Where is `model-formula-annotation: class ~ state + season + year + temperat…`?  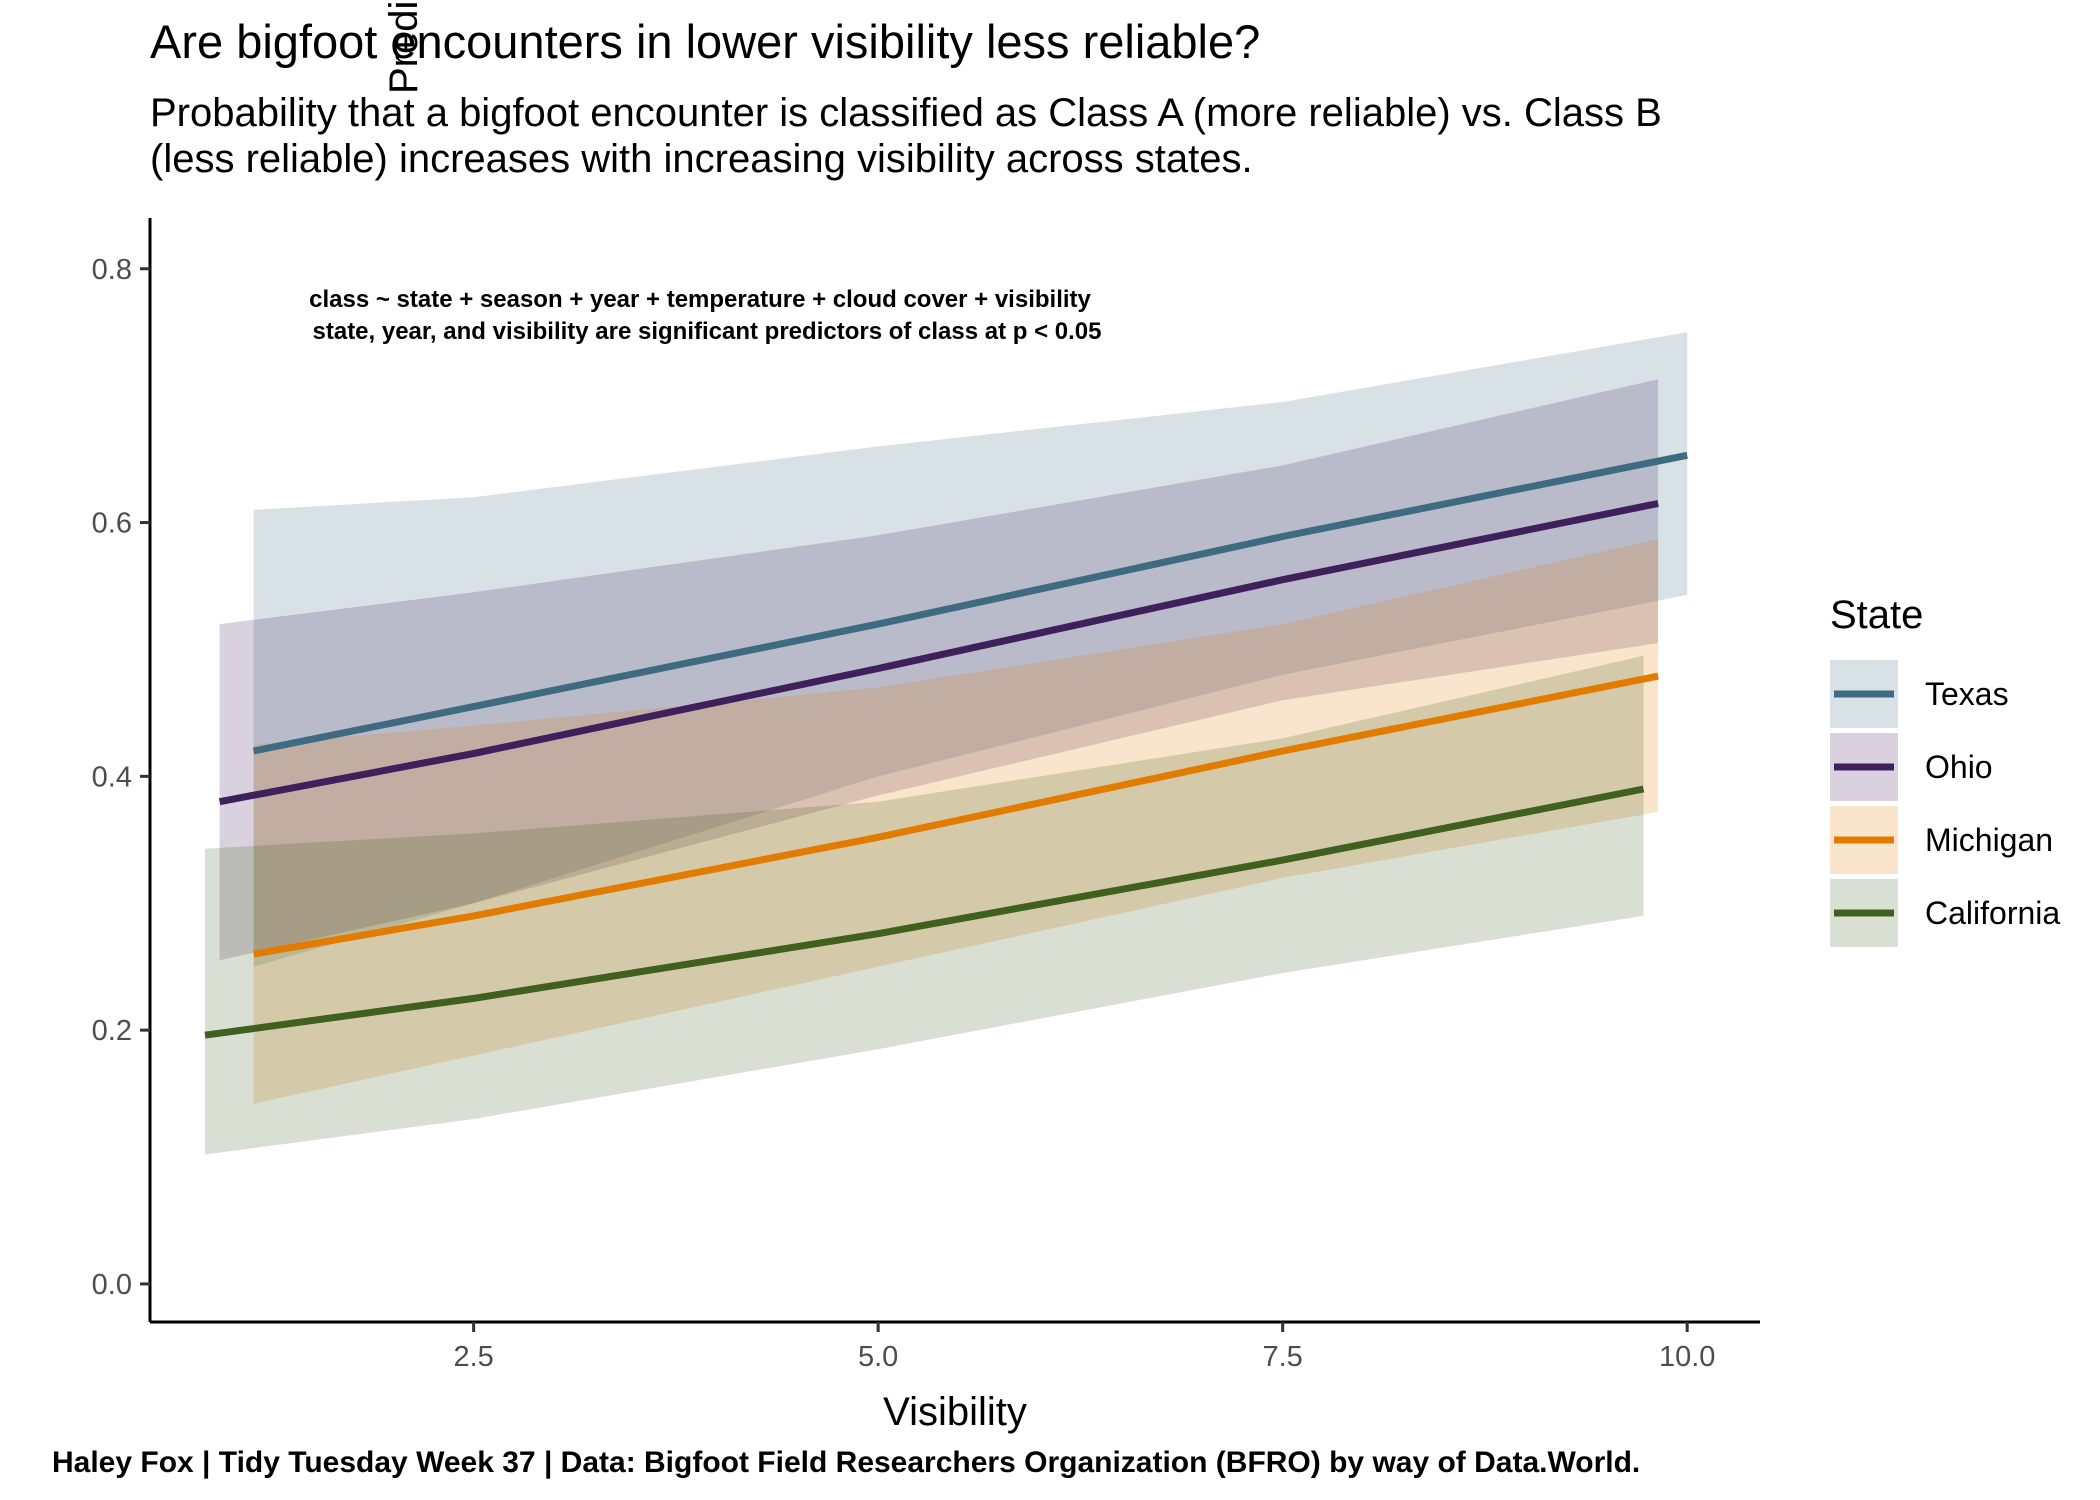
model-formula-annotation: class ~ state + season + year + temperat… is located at coordinates (700, 299).